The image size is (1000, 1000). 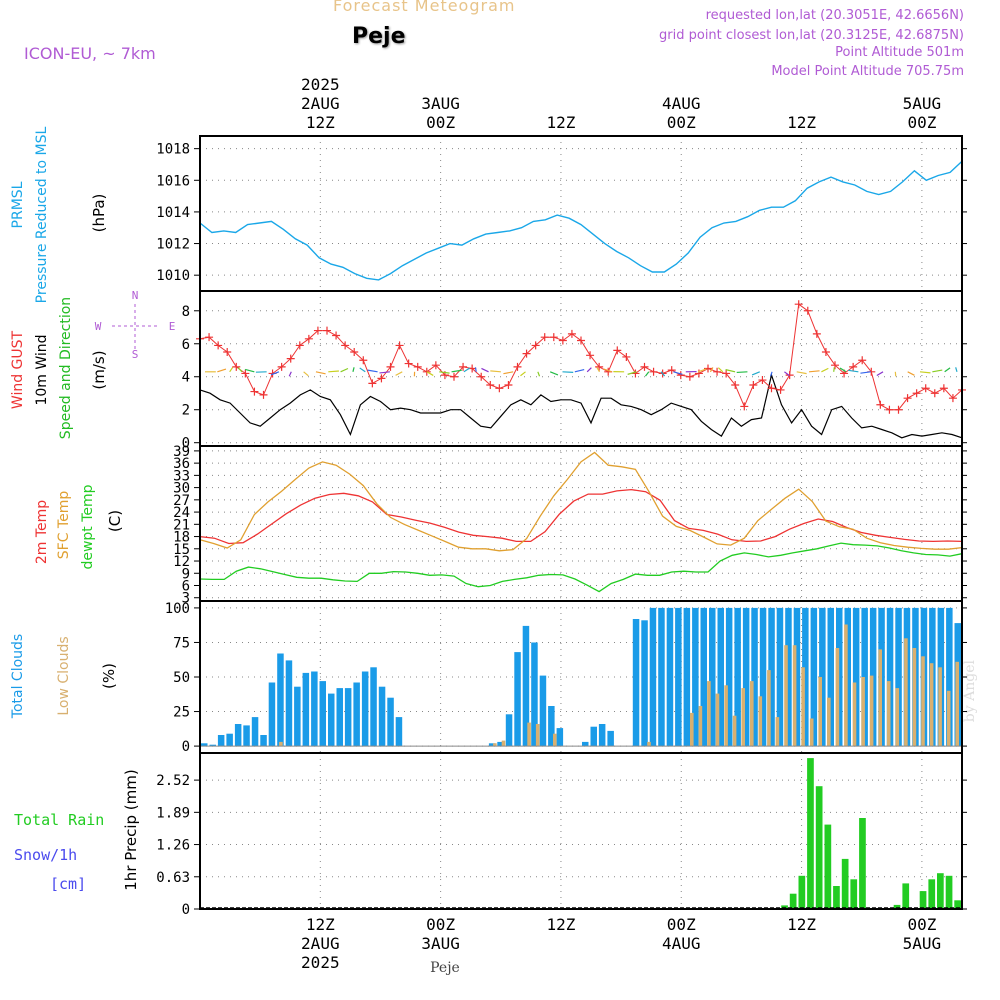 What do you see at coordinates (440, 103) in the screenshot?
I see `top-time-label: 3AUG` at bounding box center [440, 103].